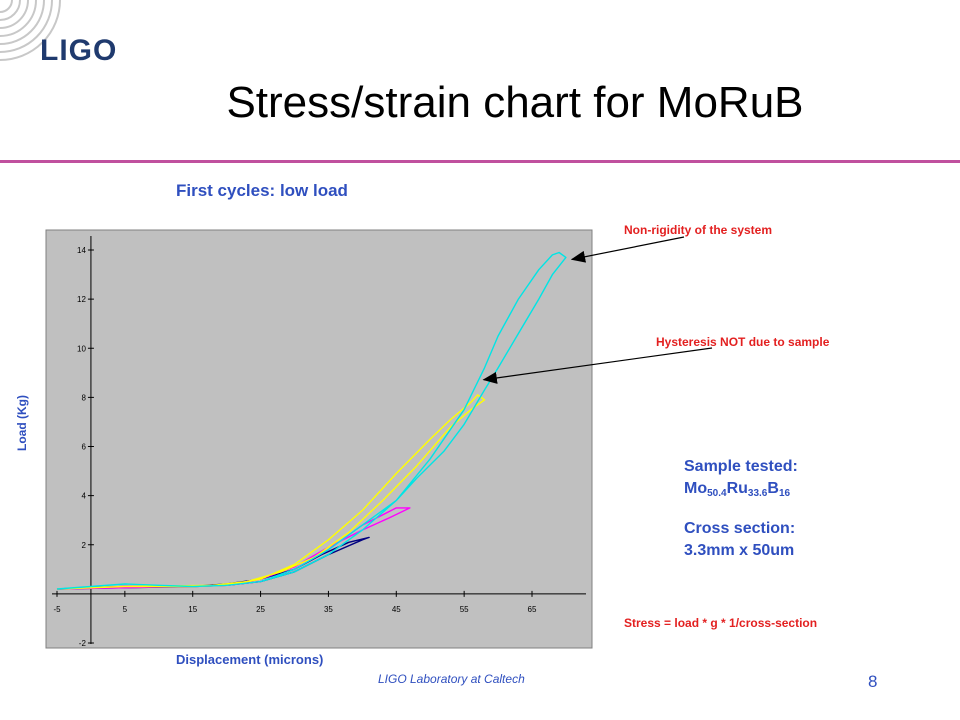 This screenshot has height=720, width=960. Describe the element at coordinates (721, 623) in the screenshot. I see `annotation-stress-formula: Stress = load * g * 1/cross-section` at that location.